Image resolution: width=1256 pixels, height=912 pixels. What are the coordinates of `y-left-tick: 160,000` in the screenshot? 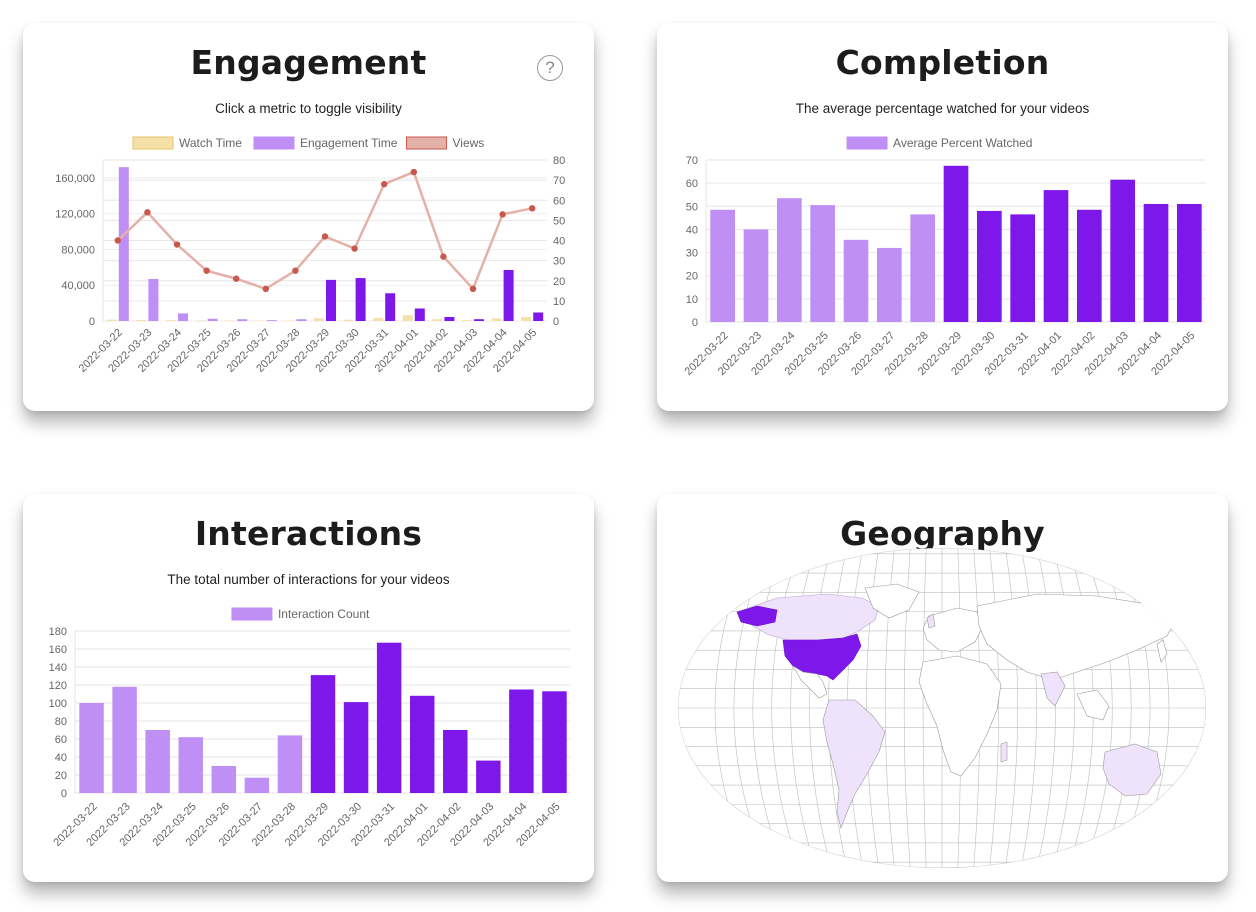 It's located at (75, 179).